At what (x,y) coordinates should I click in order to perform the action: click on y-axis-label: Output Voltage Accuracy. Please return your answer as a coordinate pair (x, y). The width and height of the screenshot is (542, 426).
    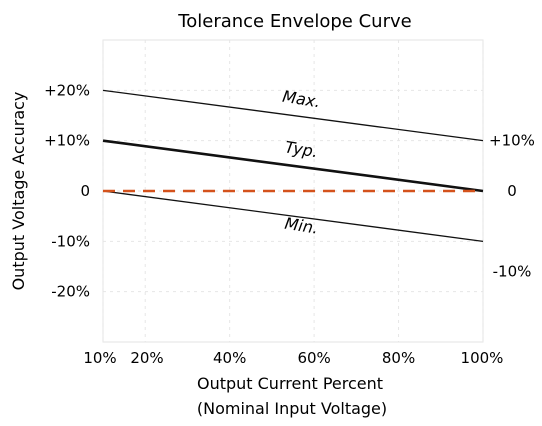
    Looking at the image, I should click on (18, 191).